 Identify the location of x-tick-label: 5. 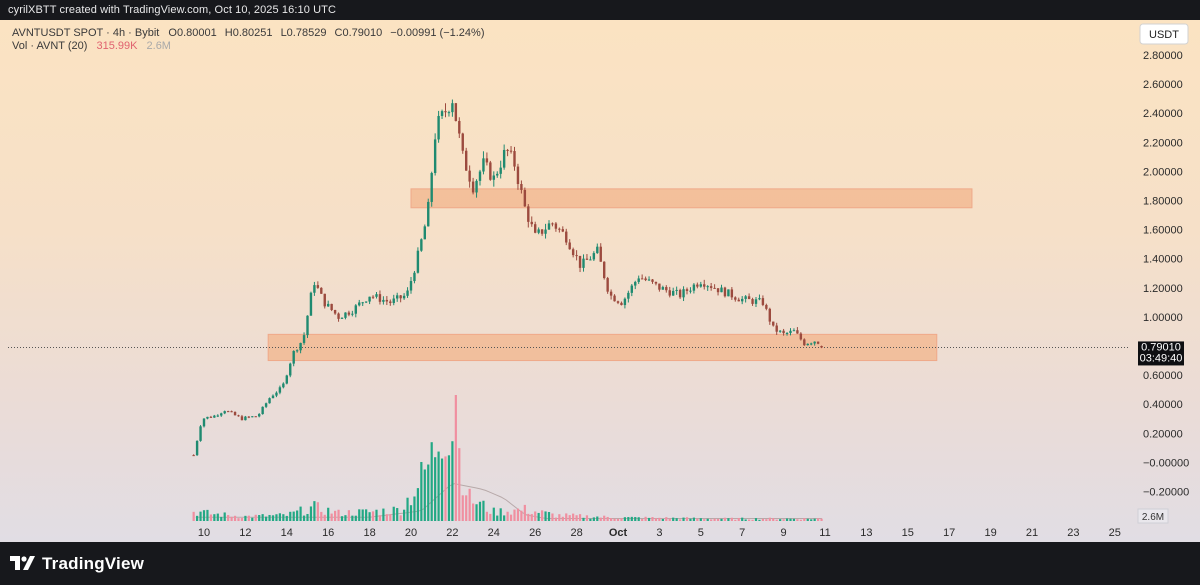
(701, 533).